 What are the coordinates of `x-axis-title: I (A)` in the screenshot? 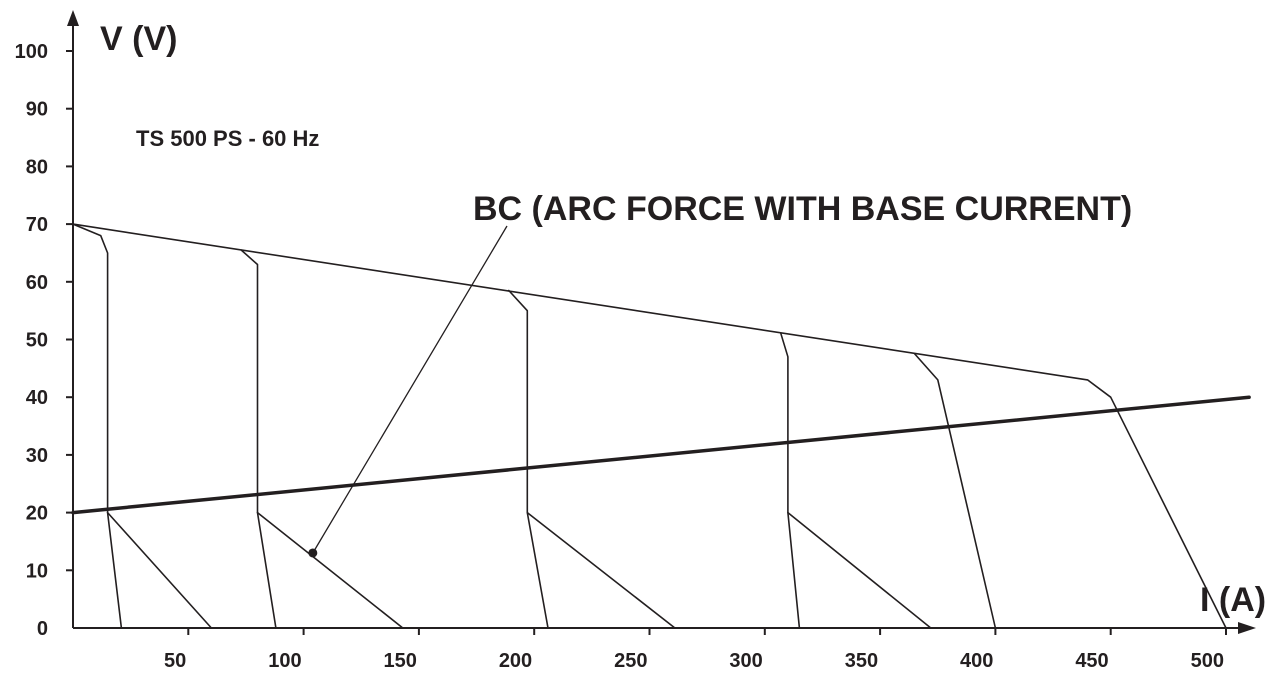 It's located at (1233, 600).